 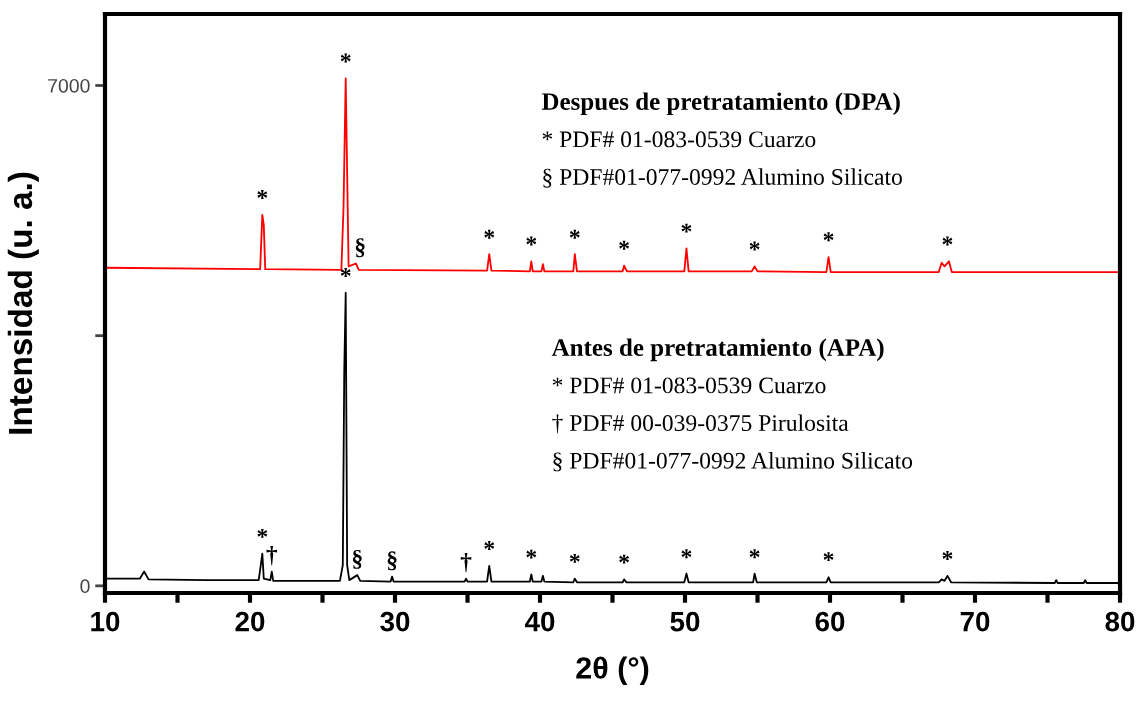 What do you see at coordinates (1120, 621) in the screenshot?
I see `x-tick-label: 80` at bounding box center [1120, 621].